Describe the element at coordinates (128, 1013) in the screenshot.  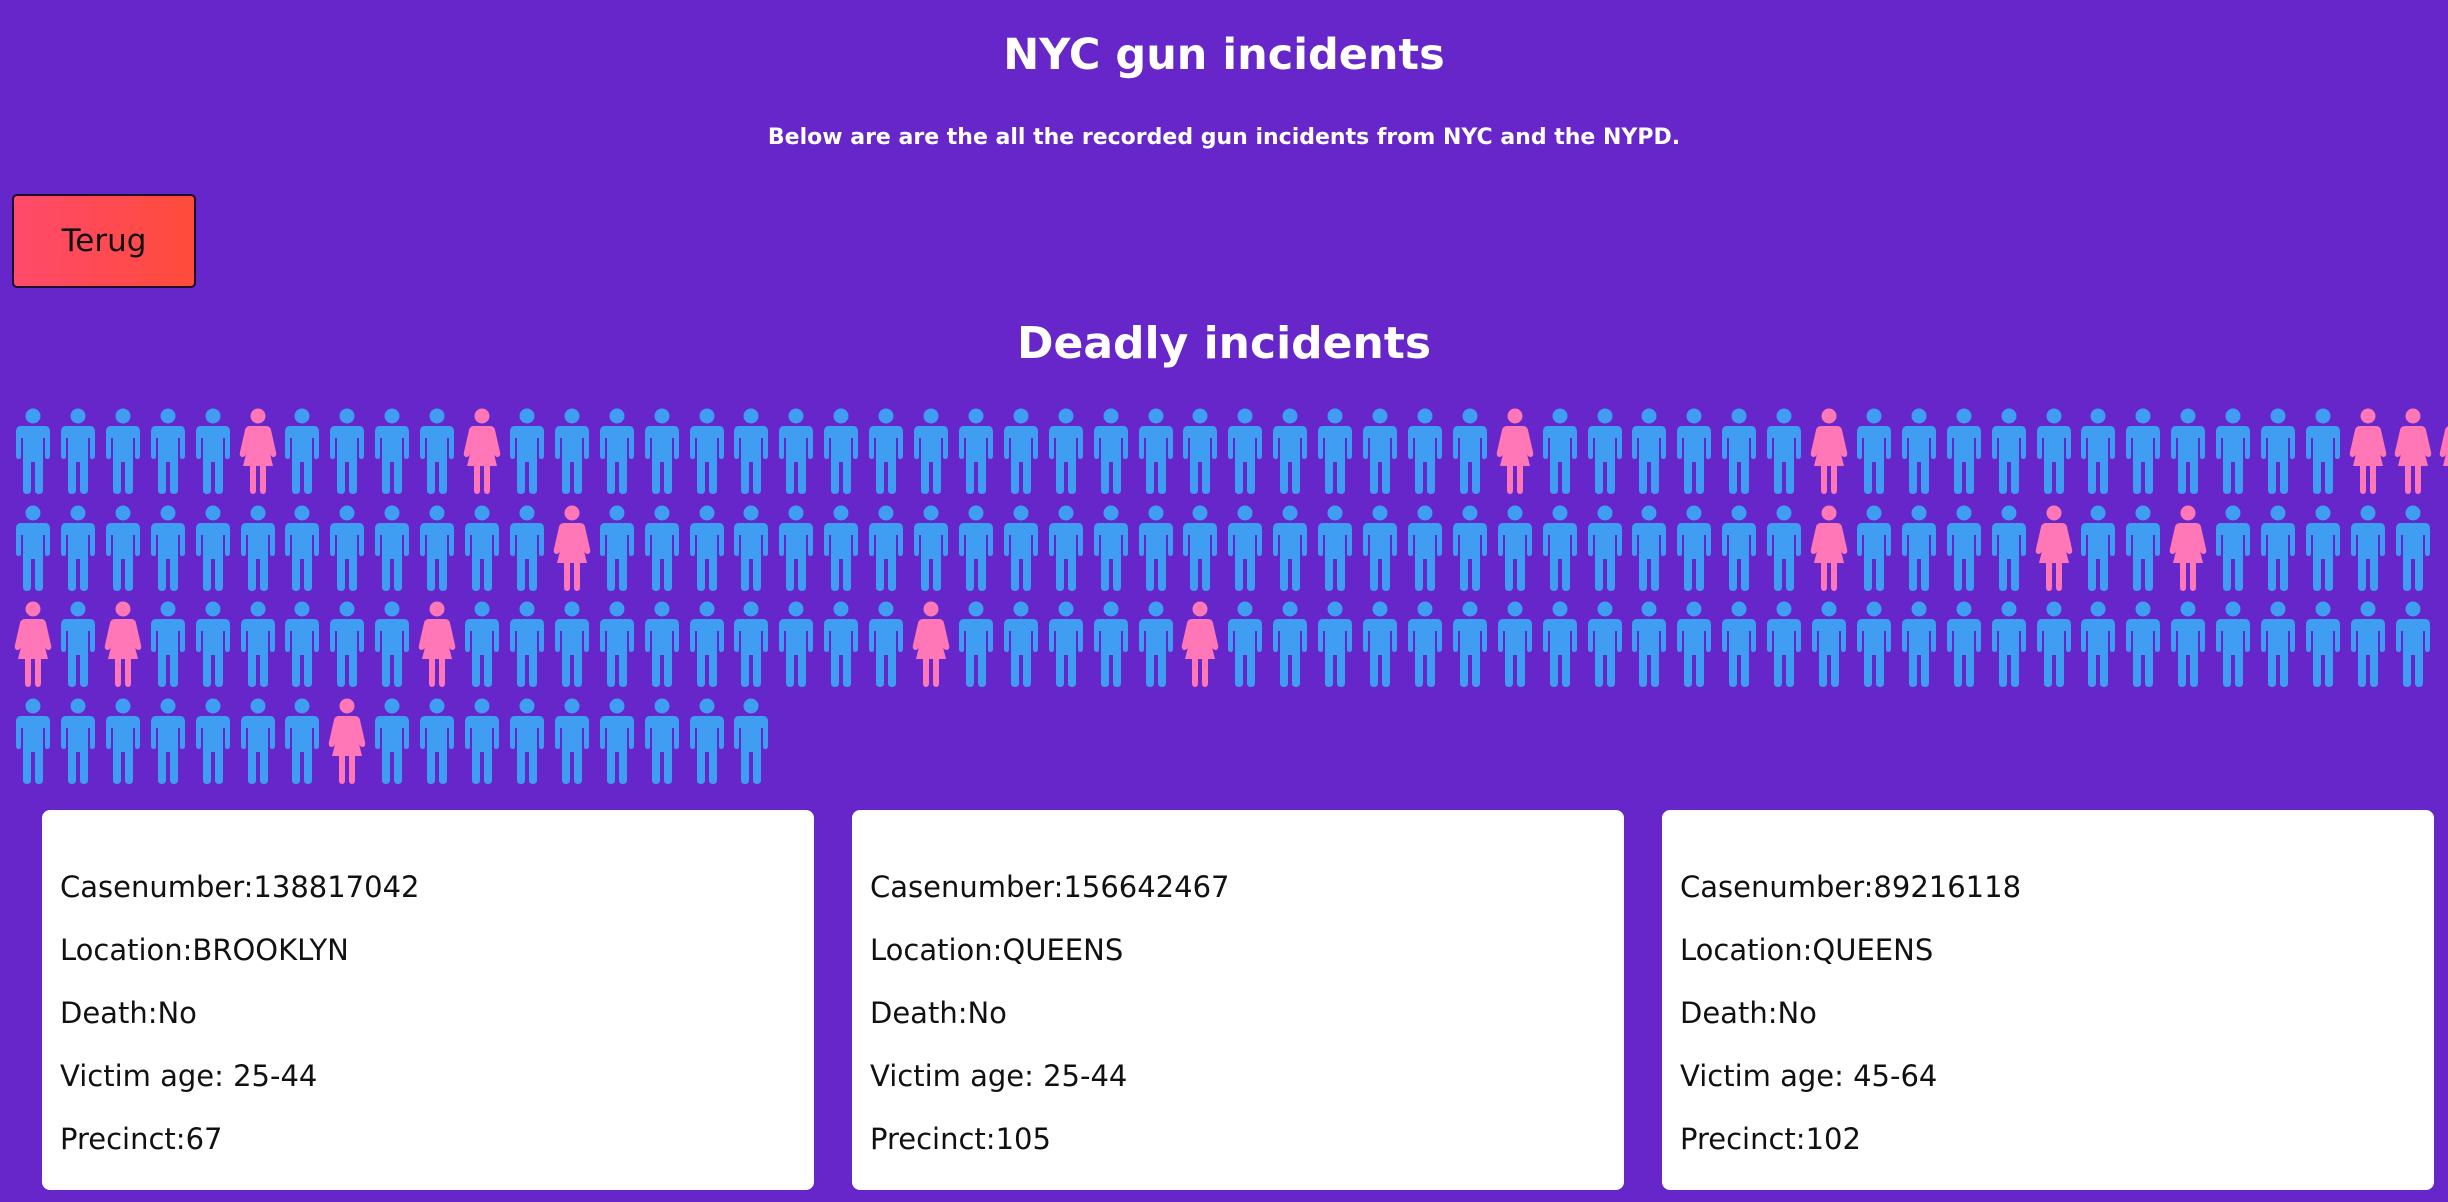
I see `death-status: Death:No` at that location.